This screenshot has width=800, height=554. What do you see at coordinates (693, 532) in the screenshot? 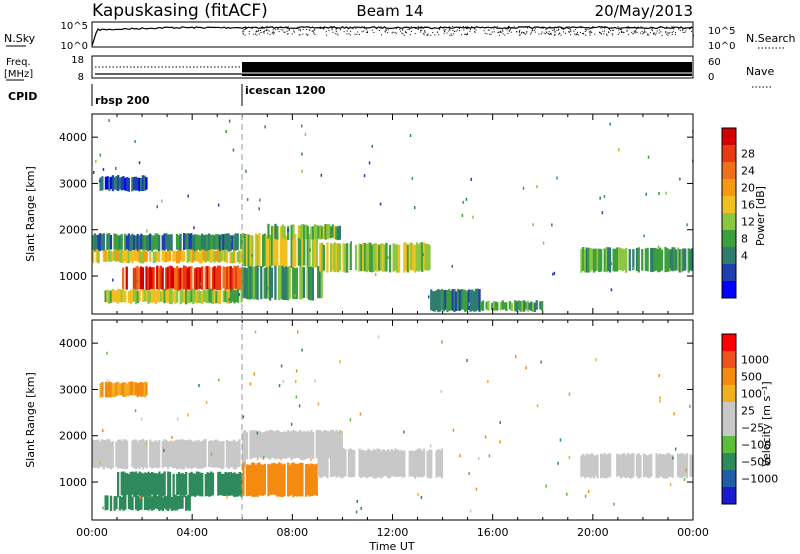
I see `time-tick-label: 00:00` at bounding box center [693, 532].